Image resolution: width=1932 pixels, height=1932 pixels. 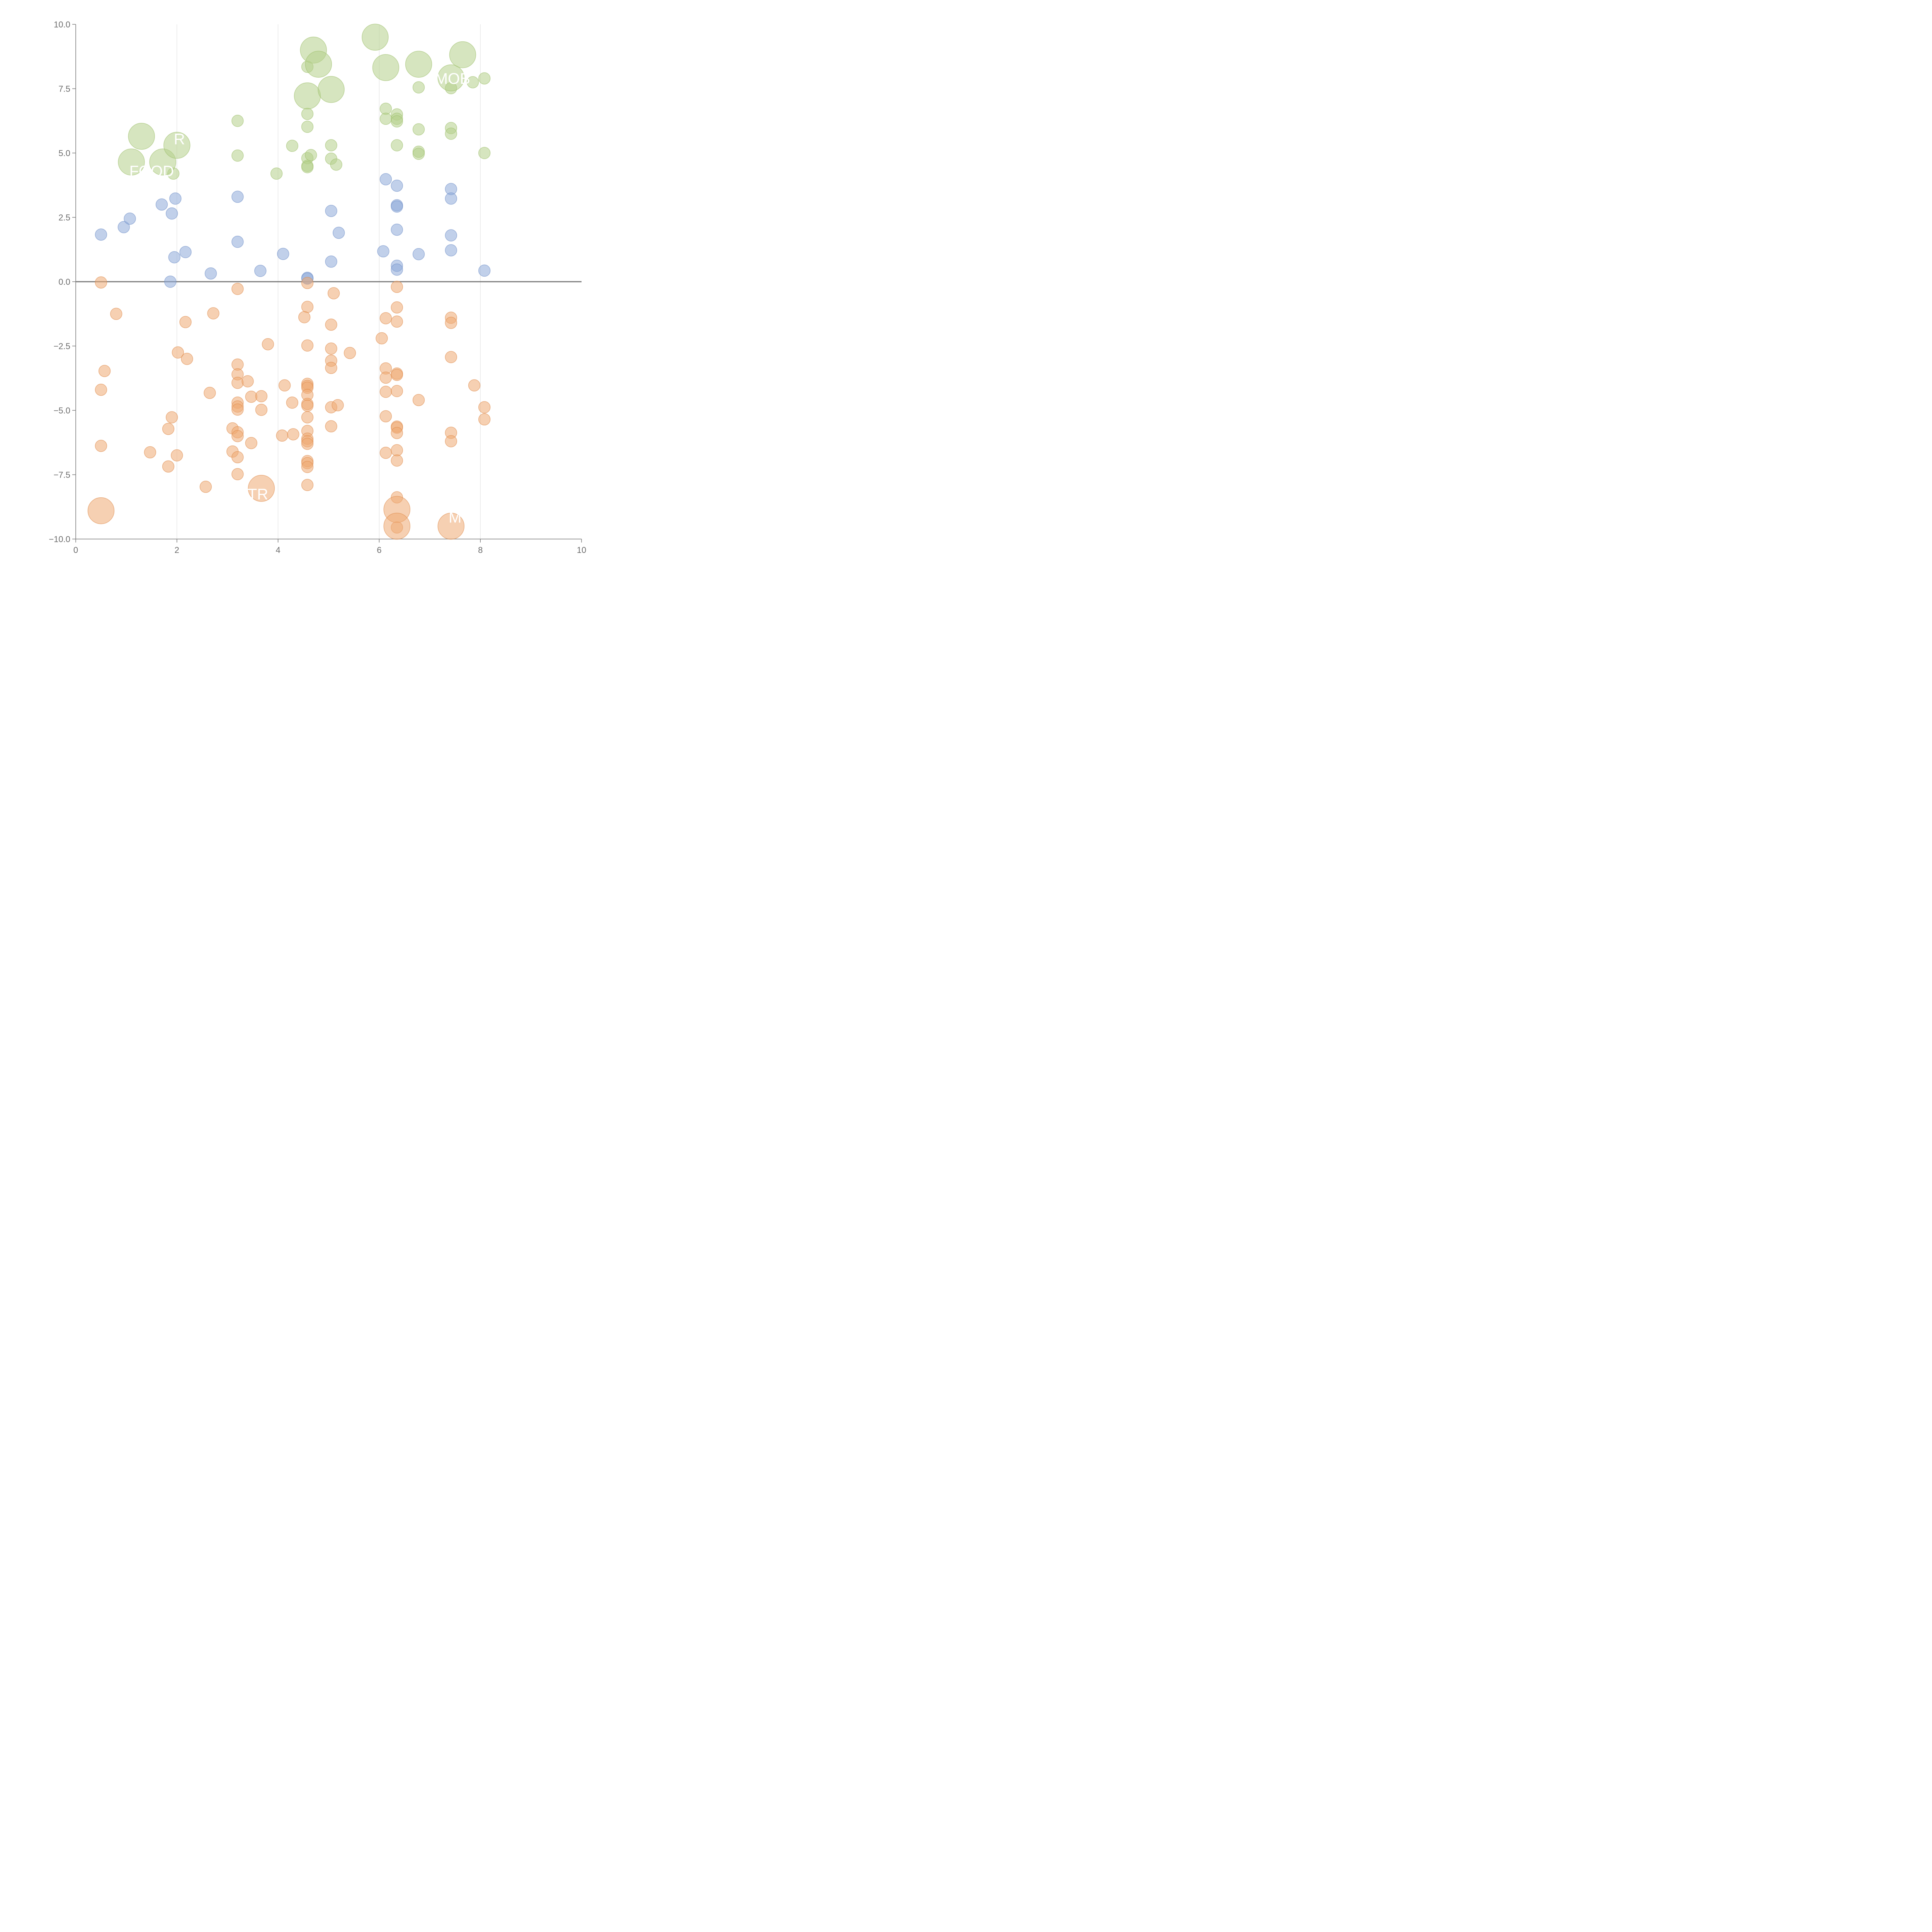 What do you see at coordinates (455, 517) in the screenshot?
I see `annotation-label: M` at bounding box center [455, 517].